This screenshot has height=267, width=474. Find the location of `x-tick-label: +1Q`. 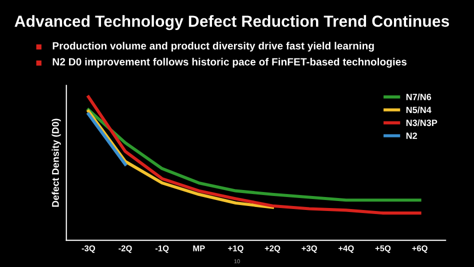

x-tick-label: +1Q is located at coordinates (236, 249).